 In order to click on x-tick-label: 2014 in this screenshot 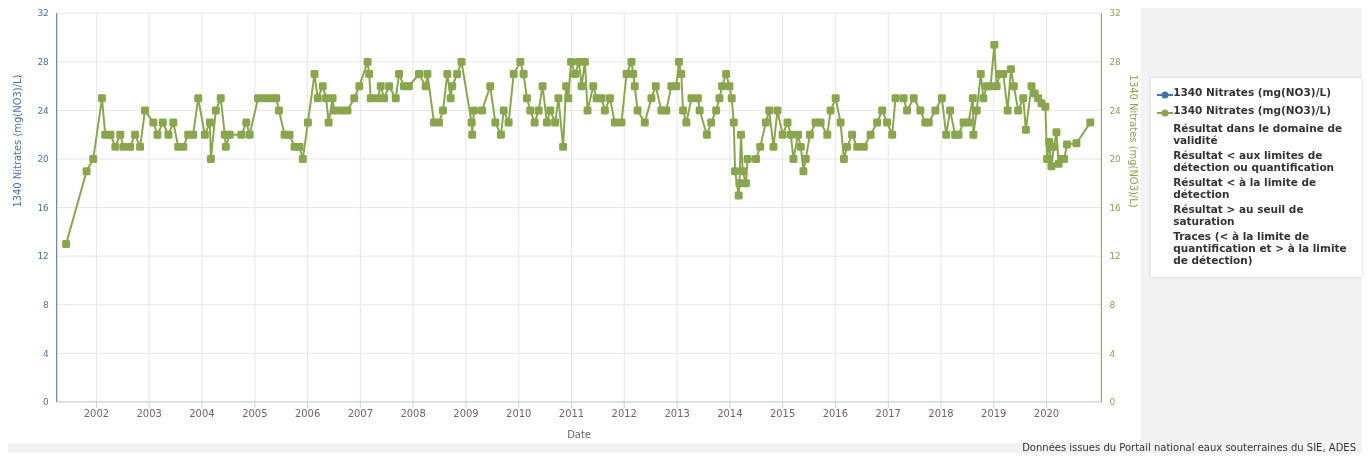, I will do `click(730, 413)`.